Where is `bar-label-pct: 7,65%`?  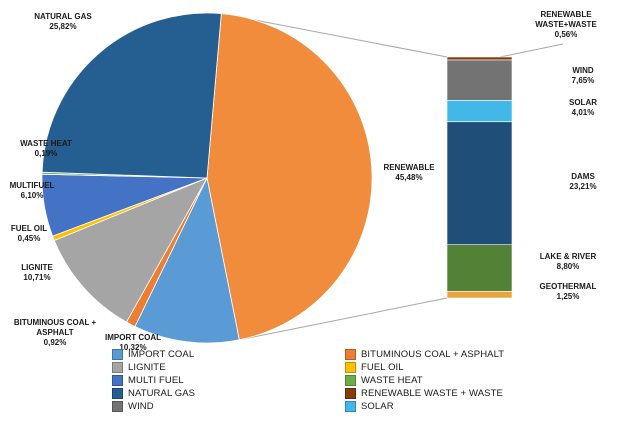 bar-label-pct: 7,65% is located at coordinates (583, 80).